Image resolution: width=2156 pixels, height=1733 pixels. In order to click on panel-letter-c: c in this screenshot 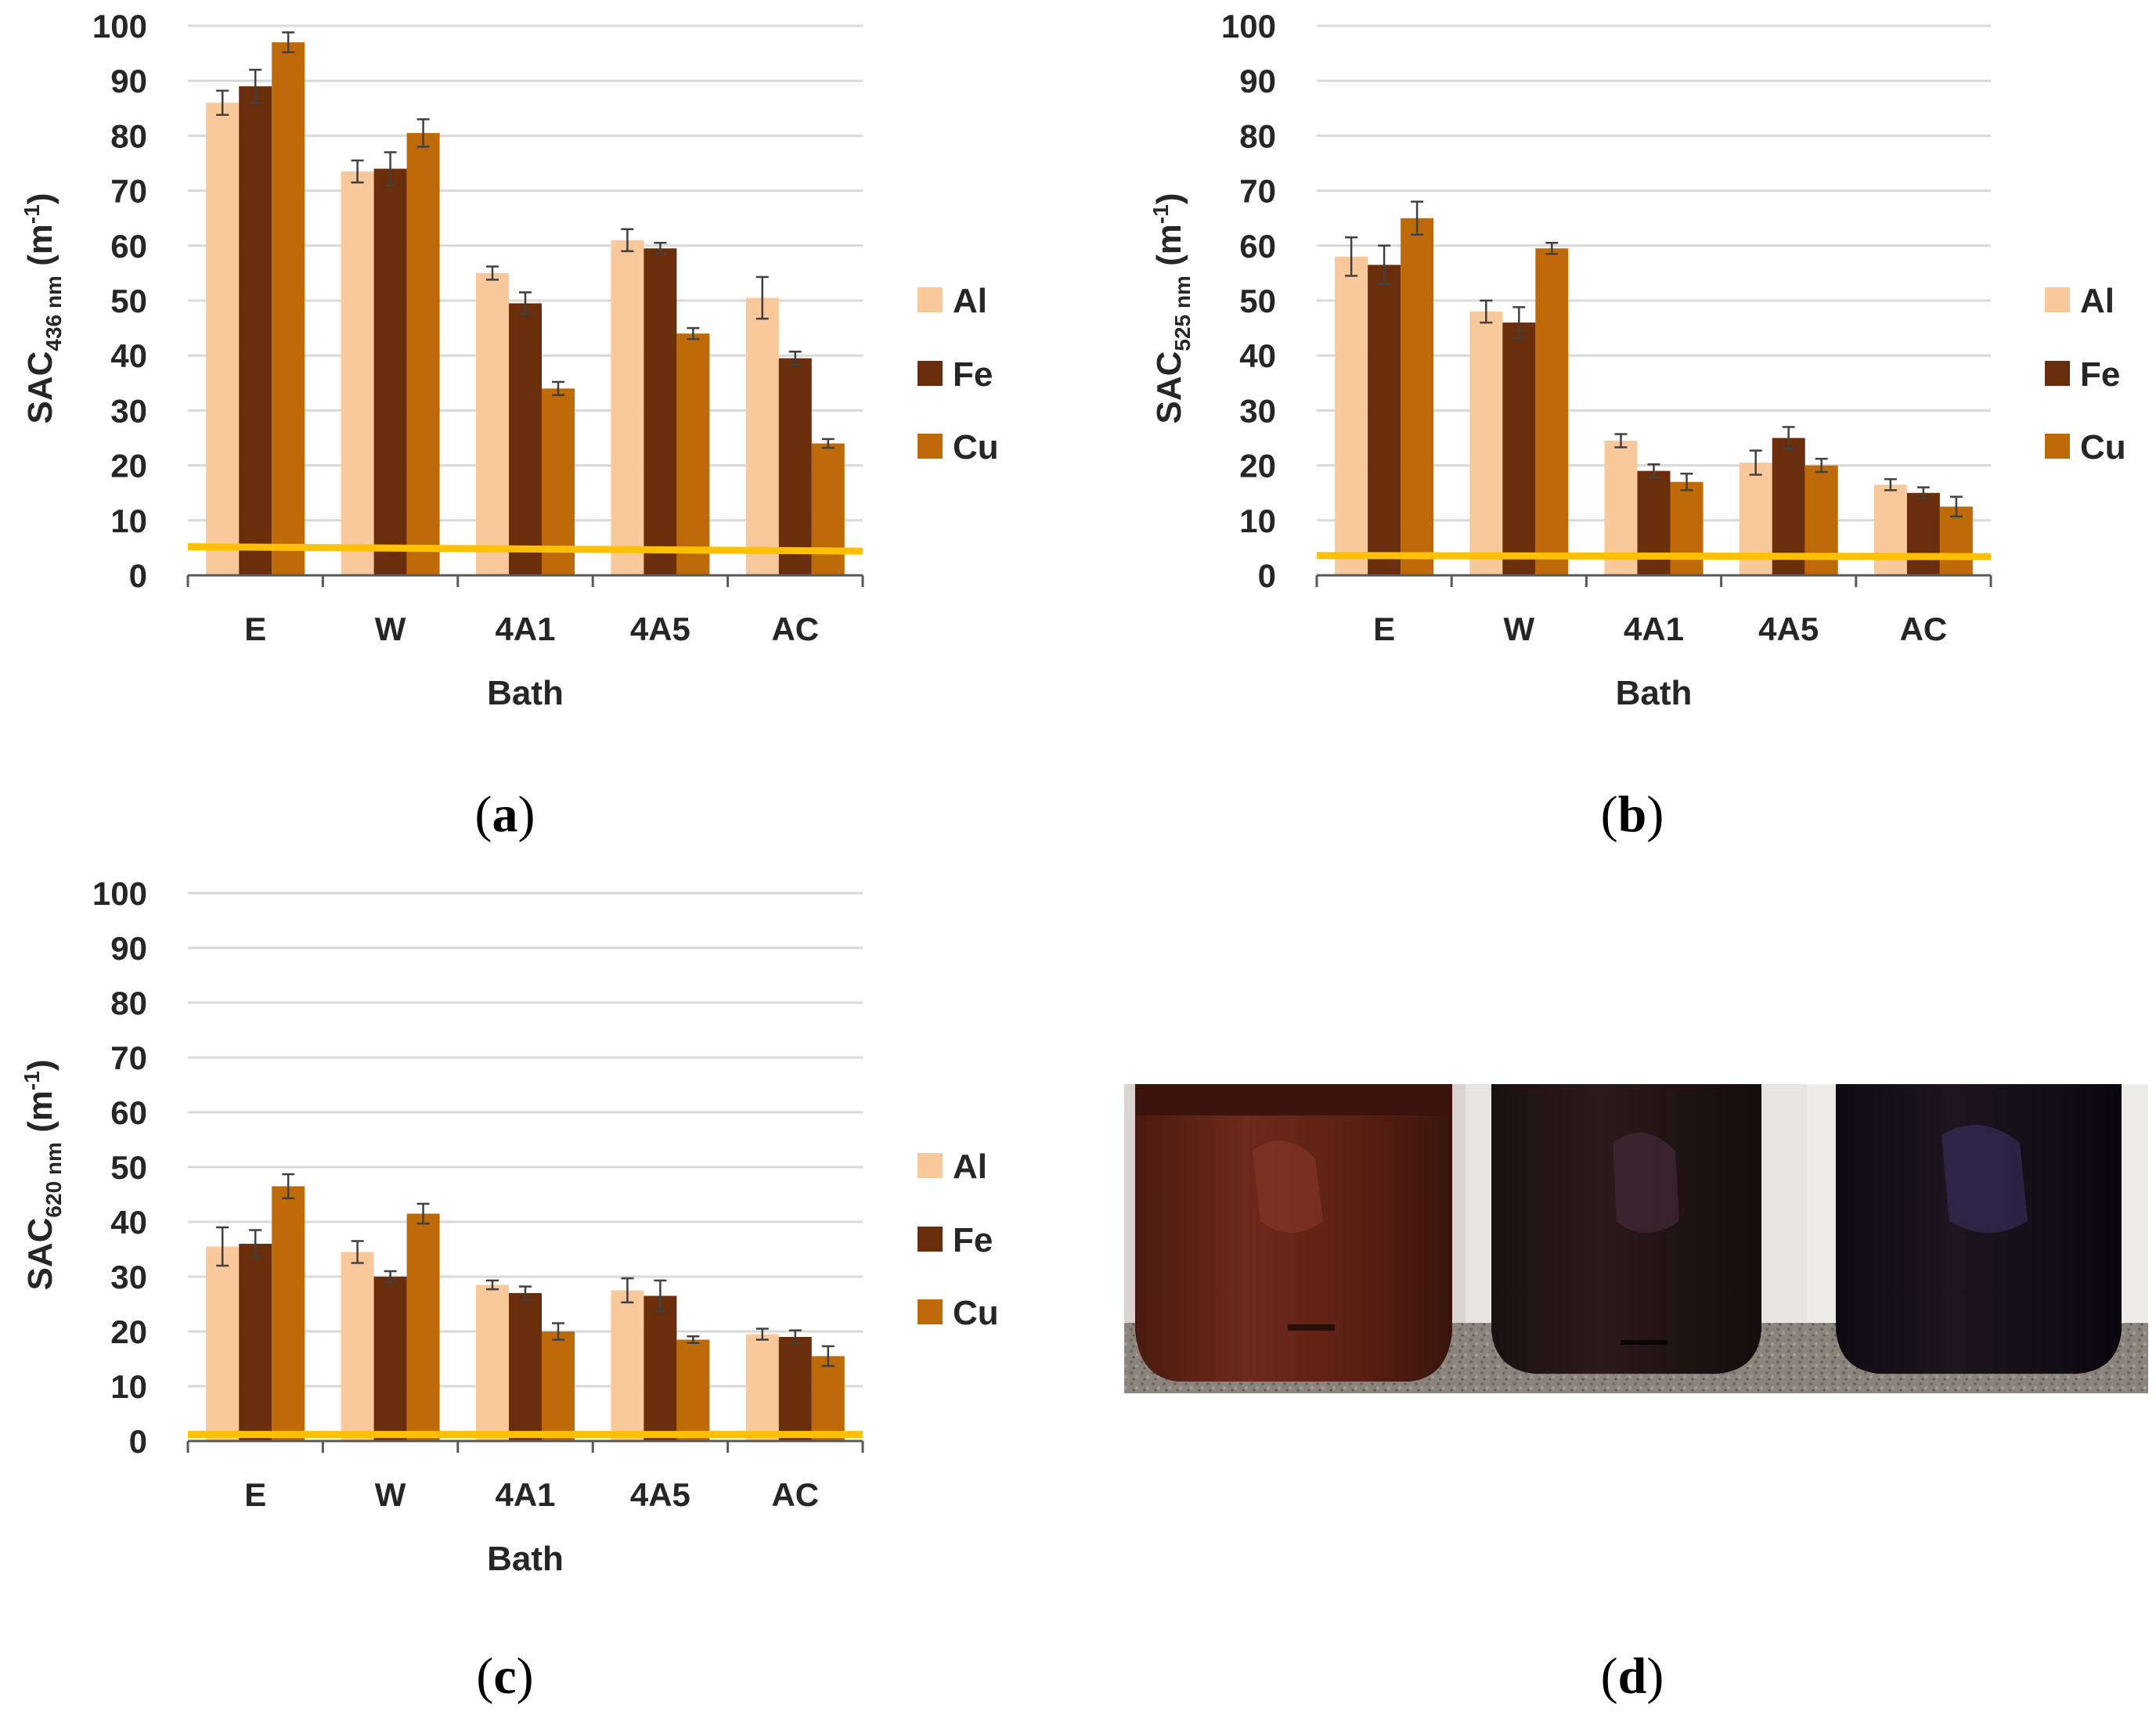, I will do `click(504, 1676)`.